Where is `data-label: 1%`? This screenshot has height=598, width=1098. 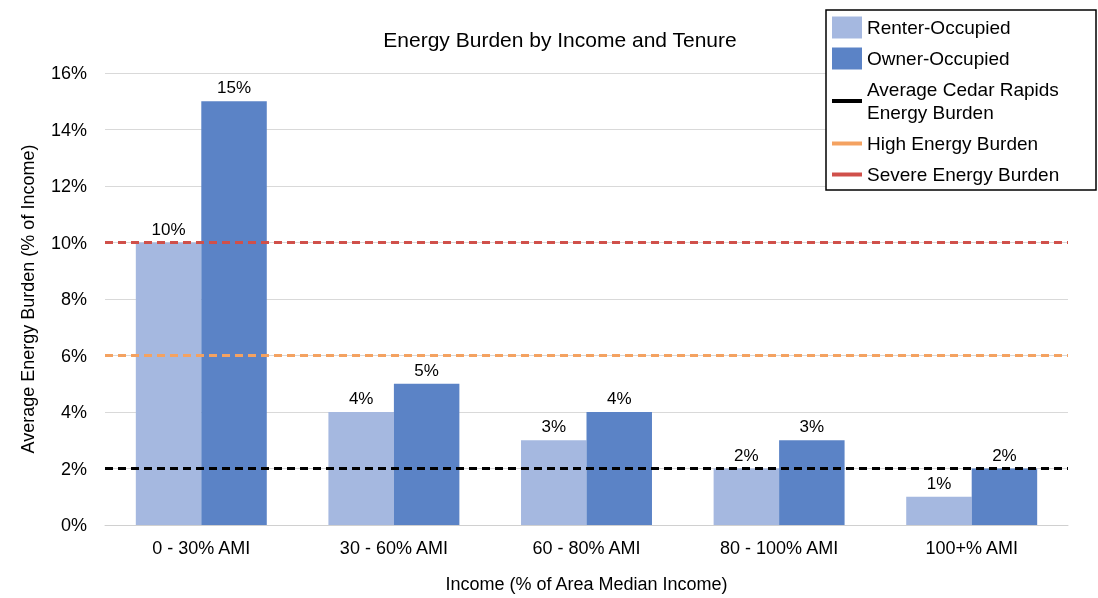
data-label: 1% is located at coordinates (939, 483).